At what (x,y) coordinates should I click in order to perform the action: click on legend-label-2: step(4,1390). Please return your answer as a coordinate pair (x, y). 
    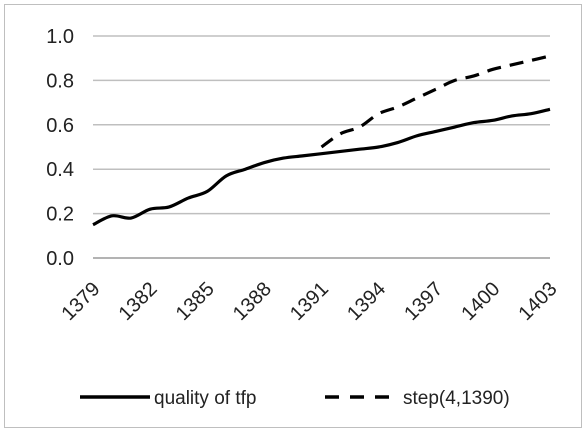
    Looking at the image, I should click on (456, 398).